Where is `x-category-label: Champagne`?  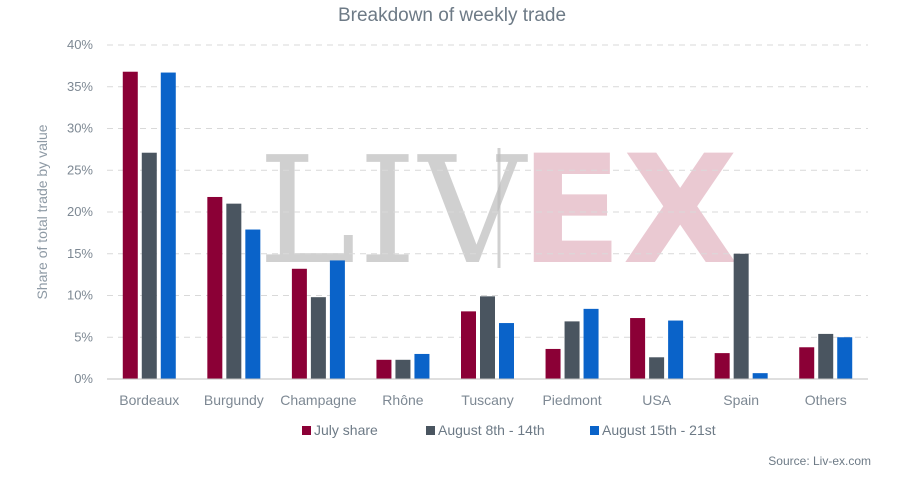
x-category-label: Champagne is located at coordinates (318, 400).